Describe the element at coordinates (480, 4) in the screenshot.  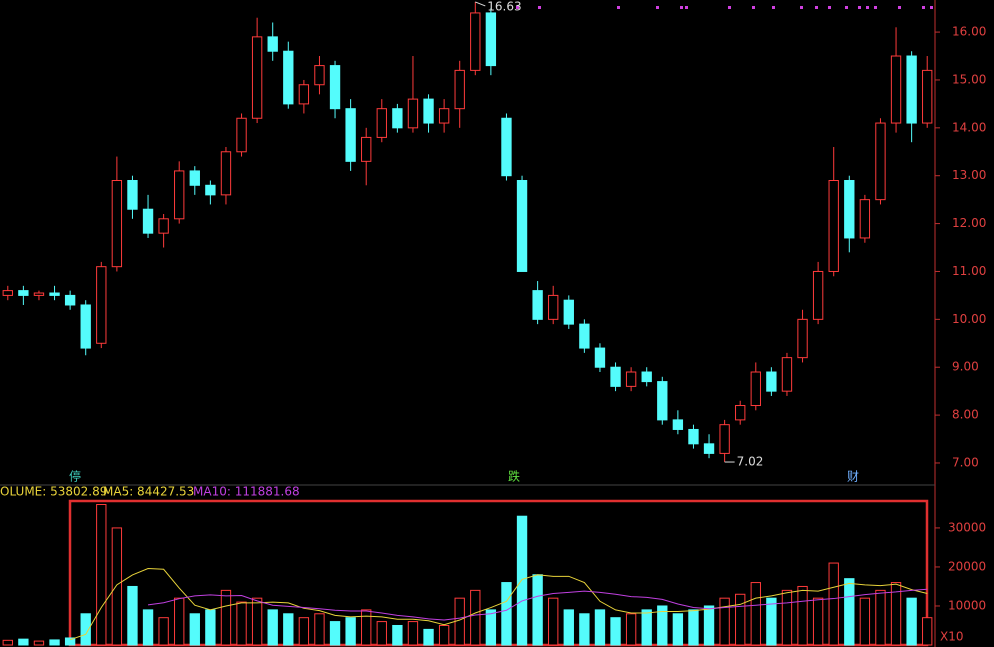
I see `high-arrow` at that location.